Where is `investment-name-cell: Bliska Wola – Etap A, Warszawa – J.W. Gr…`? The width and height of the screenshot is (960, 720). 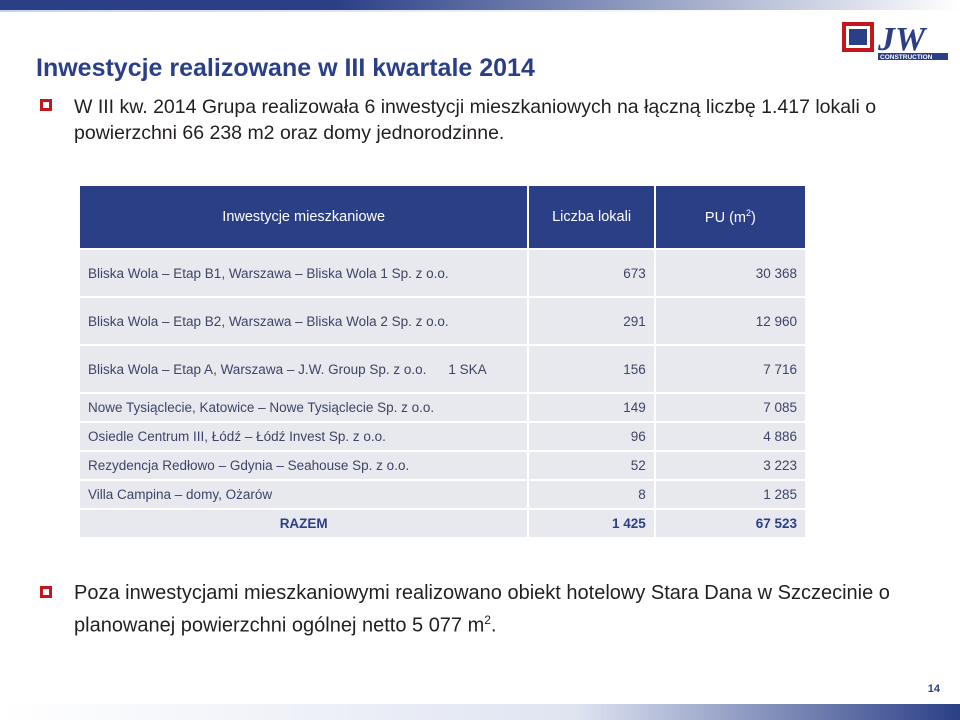 investment-name-cell: Bliska Wola – Etap A, Warszawa – J.W. Gr… is located at coordinates (305, 368).